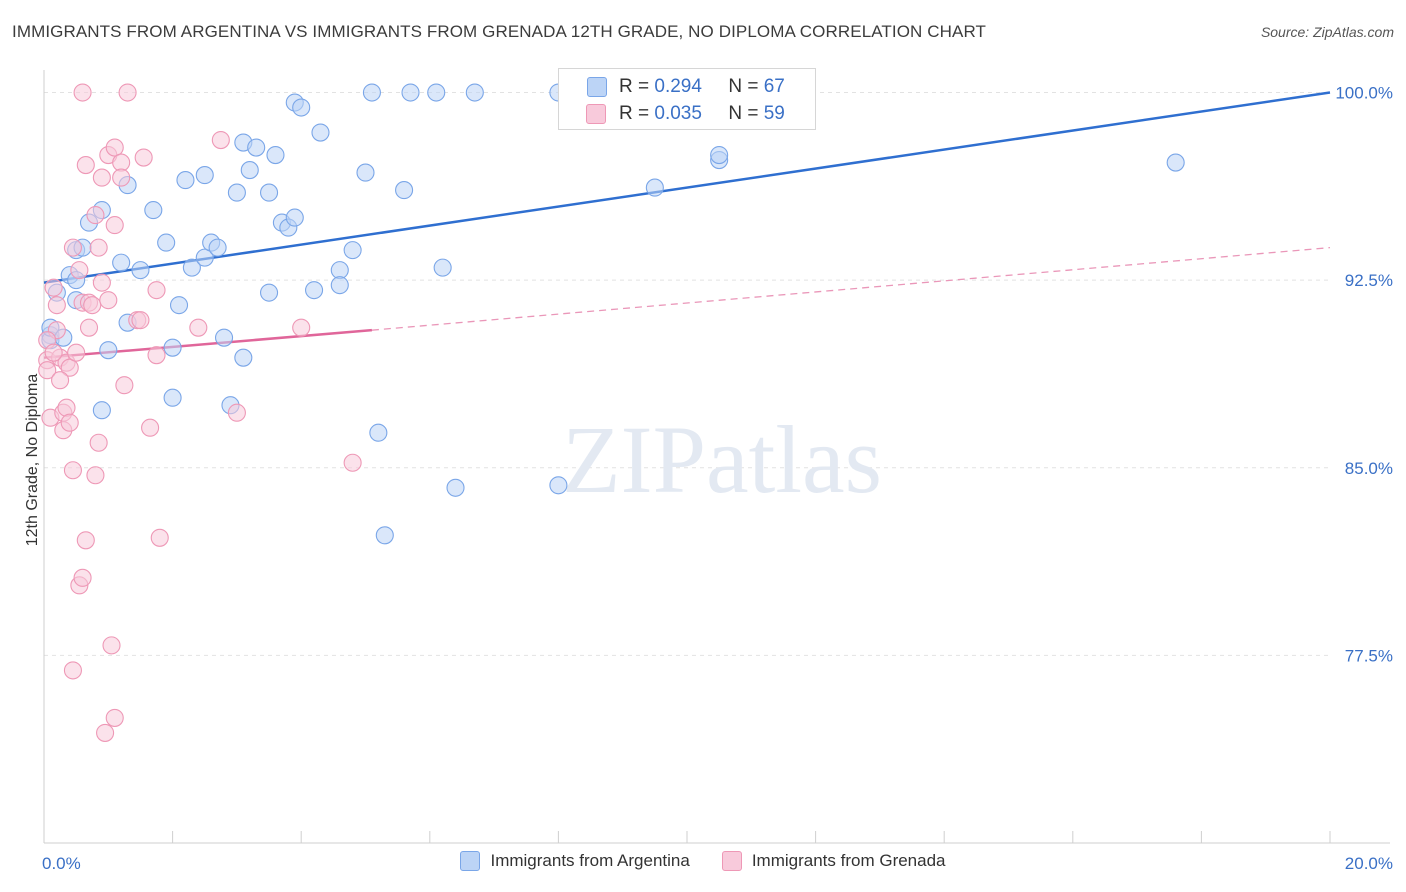 The image size is (1406, 892). Describe the element at coordinates (851, 288) in the screenshot. I see `grenada-trend-extension` at that location.